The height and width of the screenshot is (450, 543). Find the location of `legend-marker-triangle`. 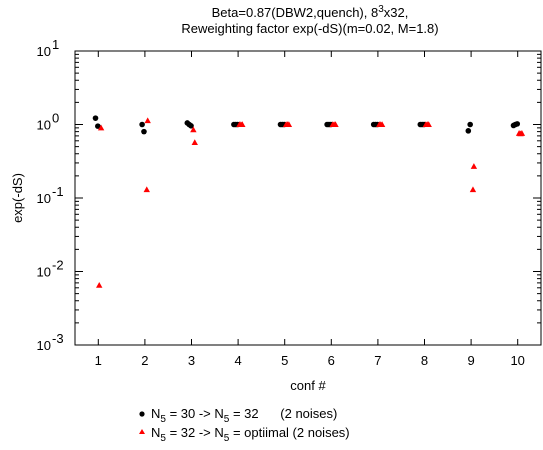

legend-marker-triangle is located at coordinates (142, 431).